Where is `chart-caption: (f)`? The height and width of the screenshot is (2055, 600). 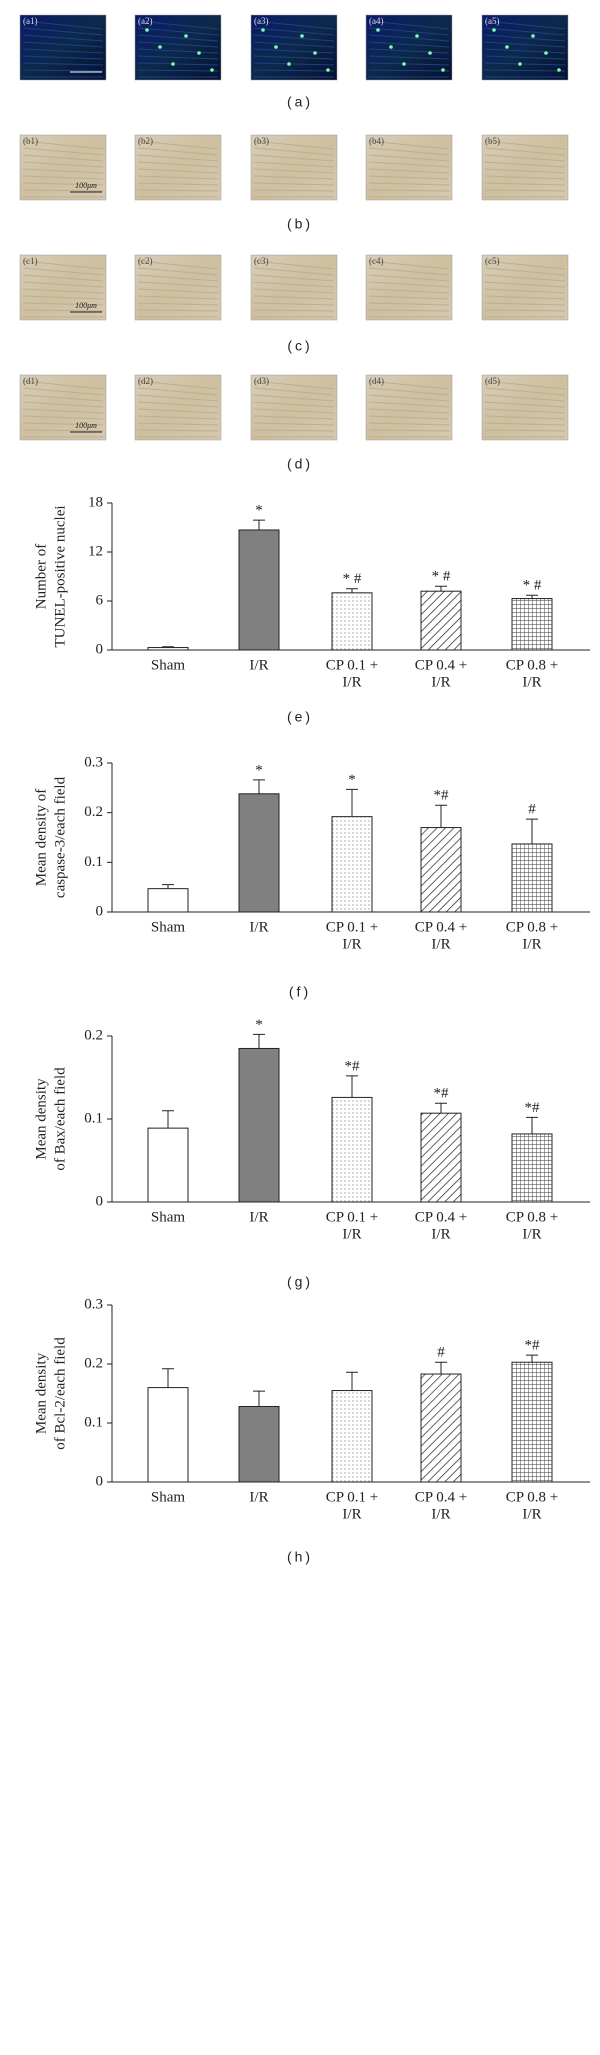 chart-caption: (f) is located at coordinates (300, 992).